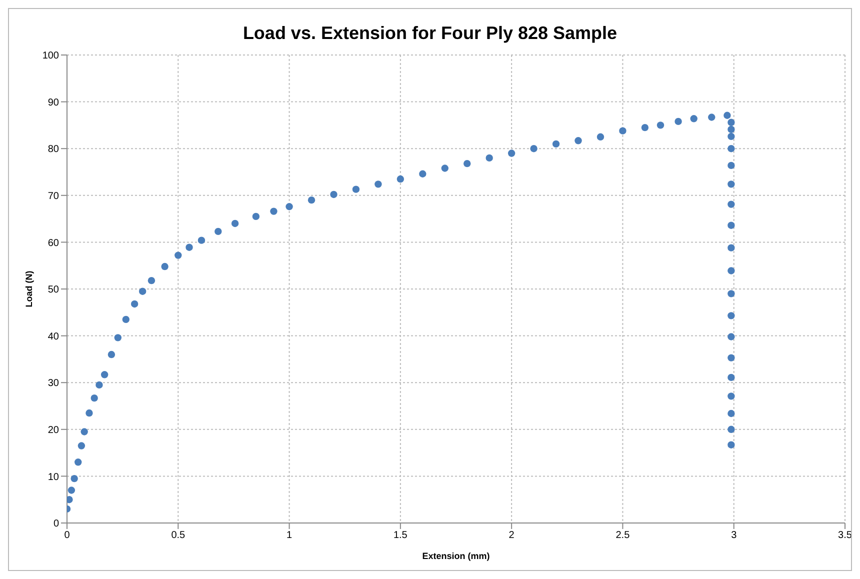 Image resolution: width=860 pixels, height=579 pixels. I want to click on x-tick-label: 3, so click(734, 536).